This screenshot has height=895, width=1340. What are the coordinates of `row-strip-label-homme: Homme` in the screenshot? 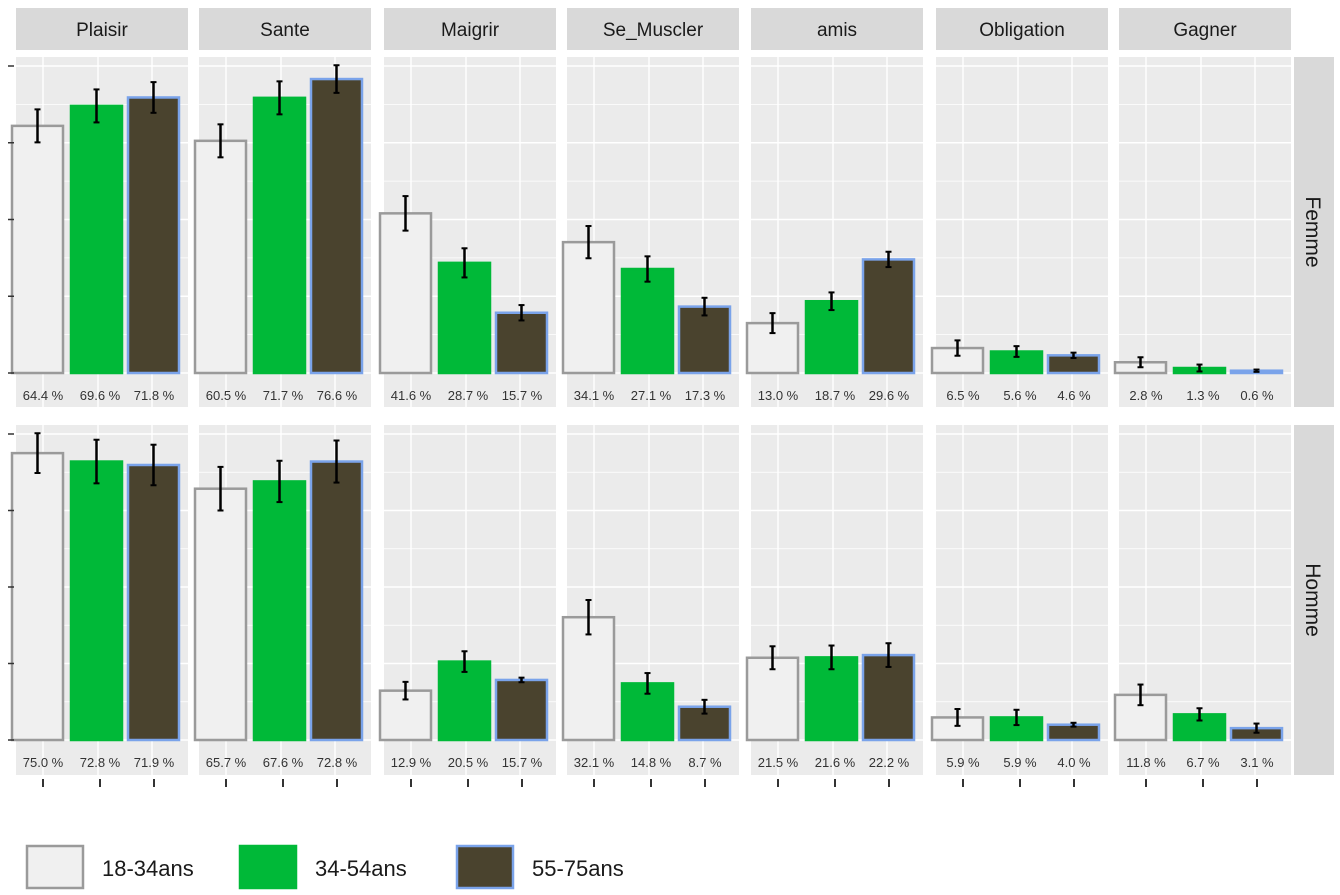 It's located at (1312, 600).